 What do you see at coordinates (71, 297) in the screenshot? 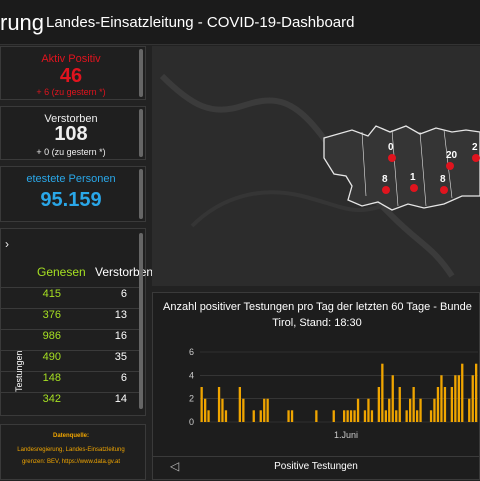
I see `table-row: 415 6` at bounding box center [71, 297].